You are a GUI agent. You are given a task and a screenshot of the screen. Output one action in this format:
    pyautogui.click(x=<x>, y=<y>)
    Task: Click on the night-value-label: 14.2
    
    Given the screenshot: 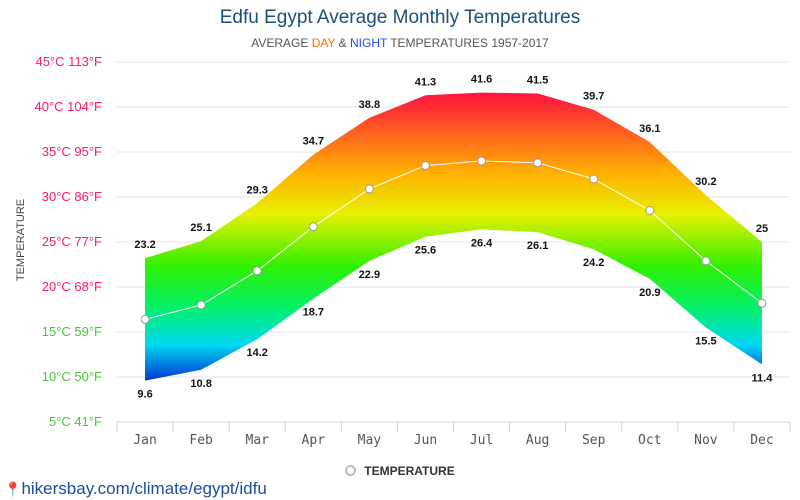 What is the action you would take?
    pyautogui.click(x=256, y=353)
    